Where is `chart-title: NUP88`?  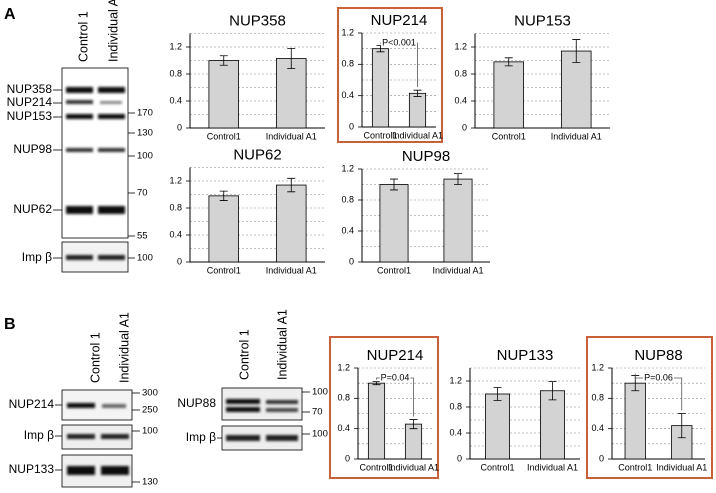
chart-title: NUP88 is located at coordinates (658, 355).